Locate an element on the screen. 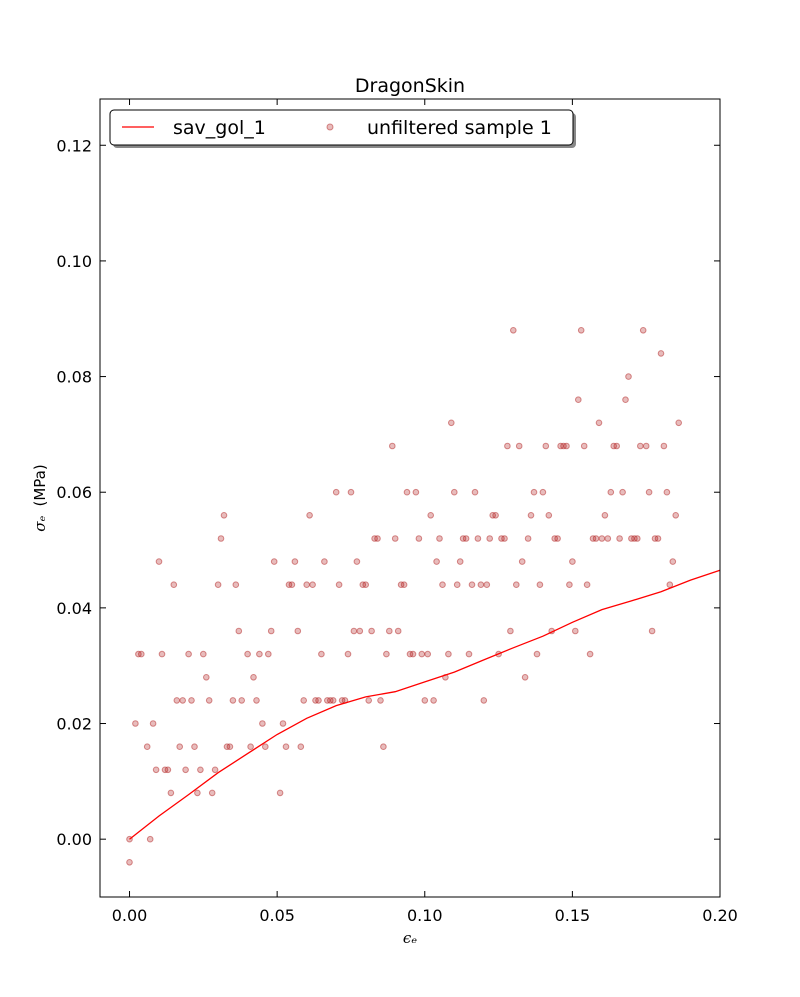 This screenshot has width=800, height=997. y-axis-label-unit: (MPa) is located at coordinates (40, 485).